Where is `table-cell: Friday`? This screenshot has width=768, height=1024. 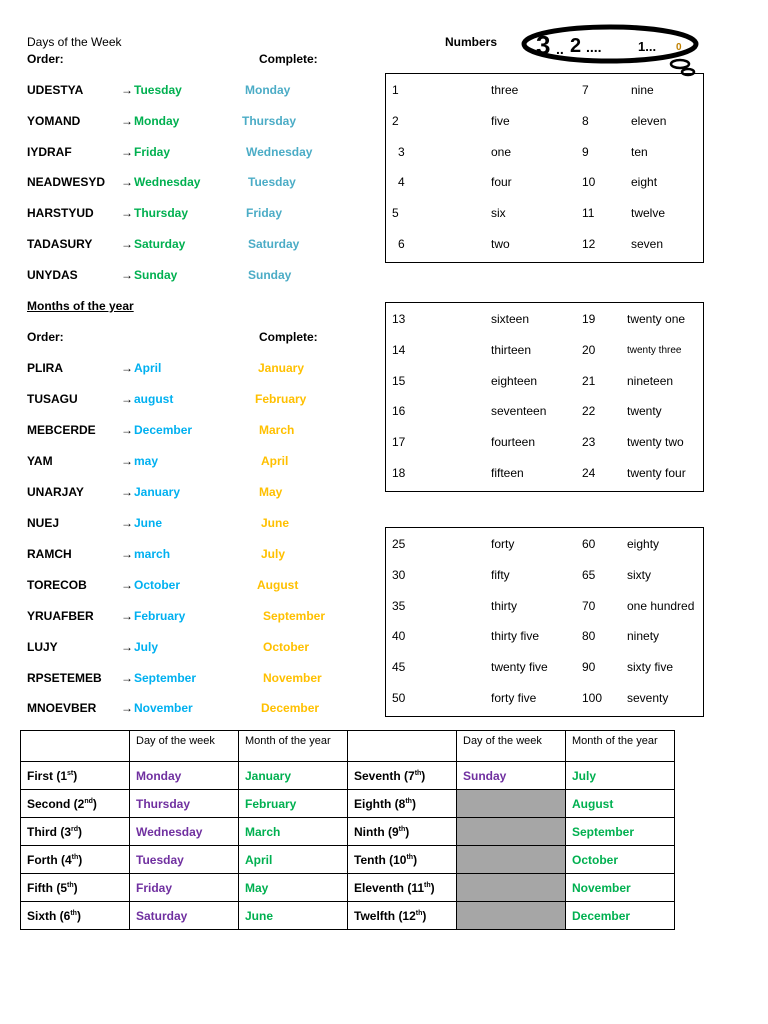 table-cell: Friday is located at coordinates (184, 887).